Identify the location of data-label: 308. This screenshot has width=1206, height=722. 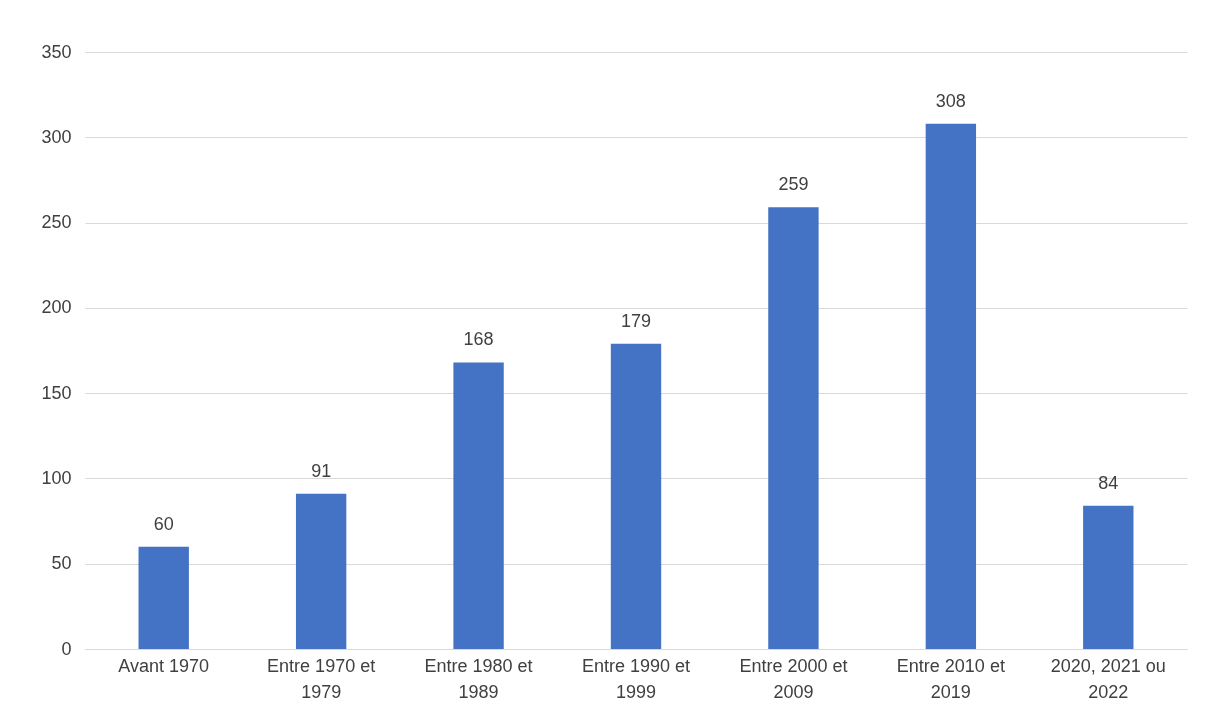
(950, 100).